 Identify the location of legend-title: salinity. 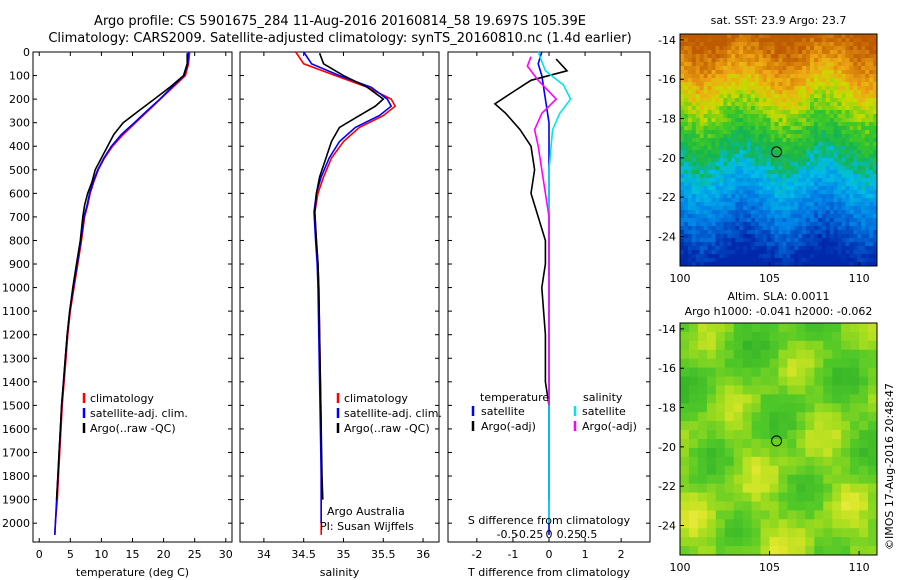
(603, 397).